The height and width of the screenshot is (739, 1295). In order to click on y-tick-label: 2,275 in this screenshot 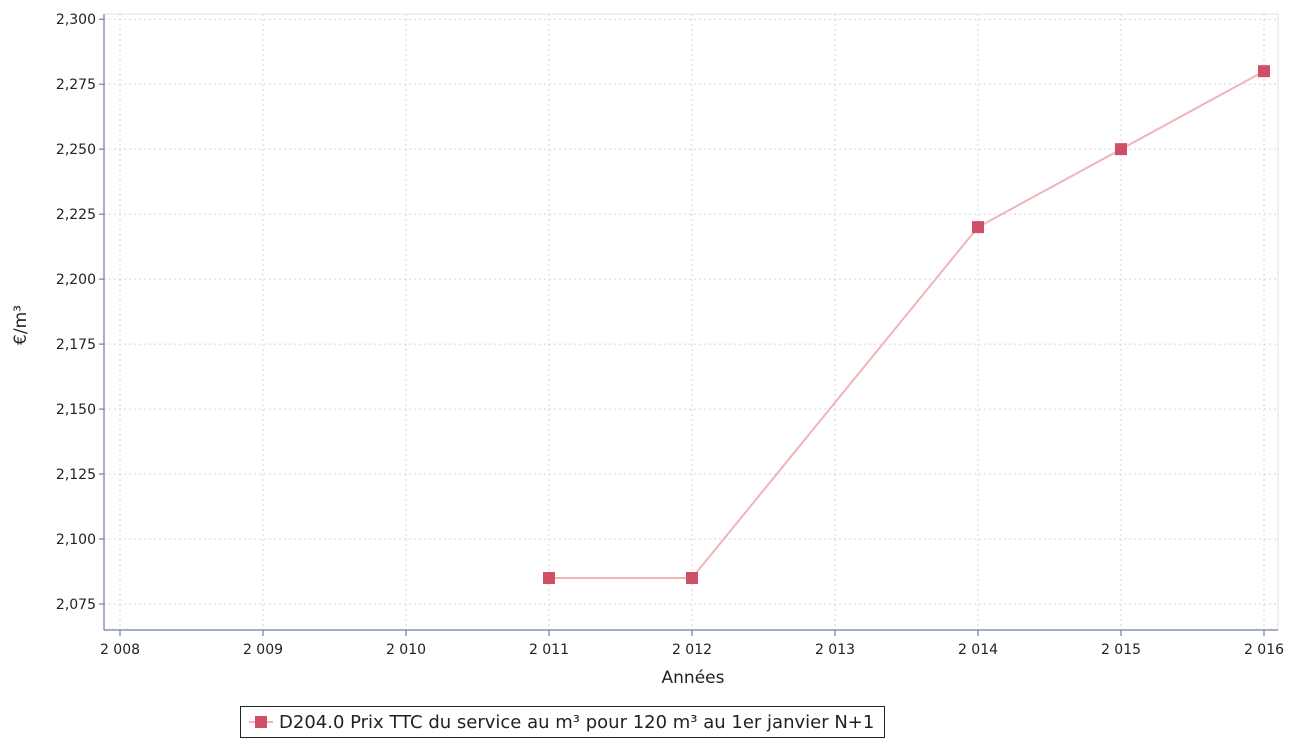, I will do `click(76, 85)`.